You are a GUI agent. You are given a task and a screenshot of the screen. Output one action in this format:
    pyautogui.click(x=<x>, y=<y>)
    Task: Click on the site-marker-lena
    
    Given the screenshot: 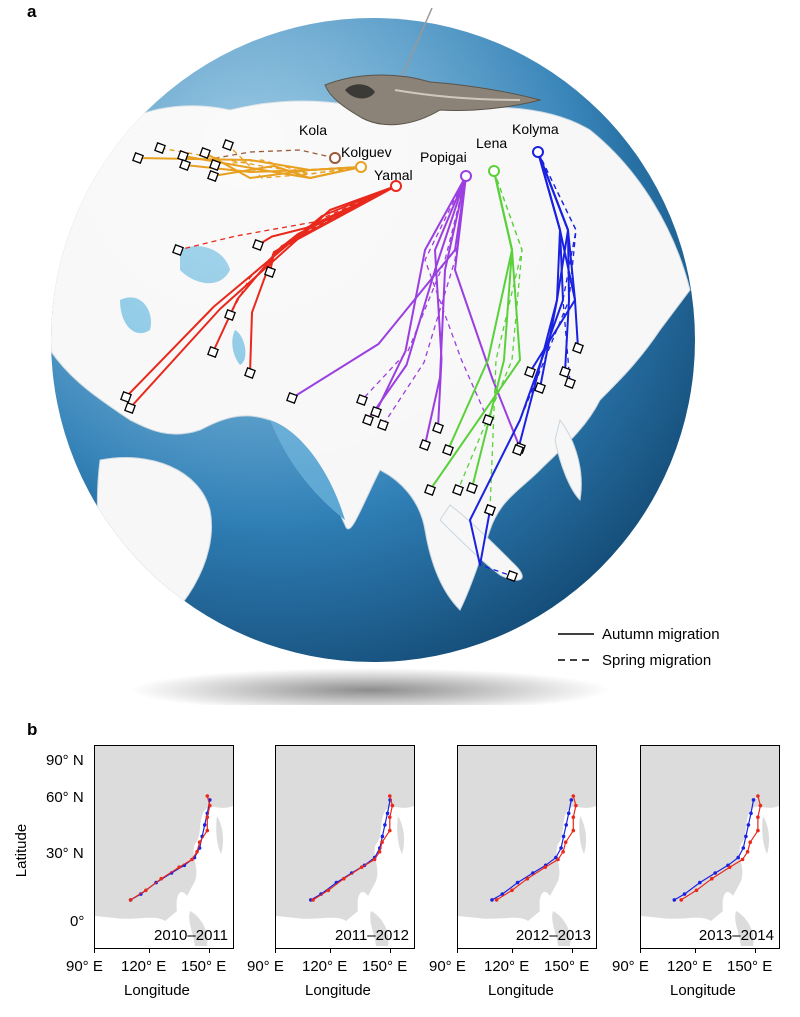 What is the action you would take?
    pyautogui.click(x=494, y=171)
    